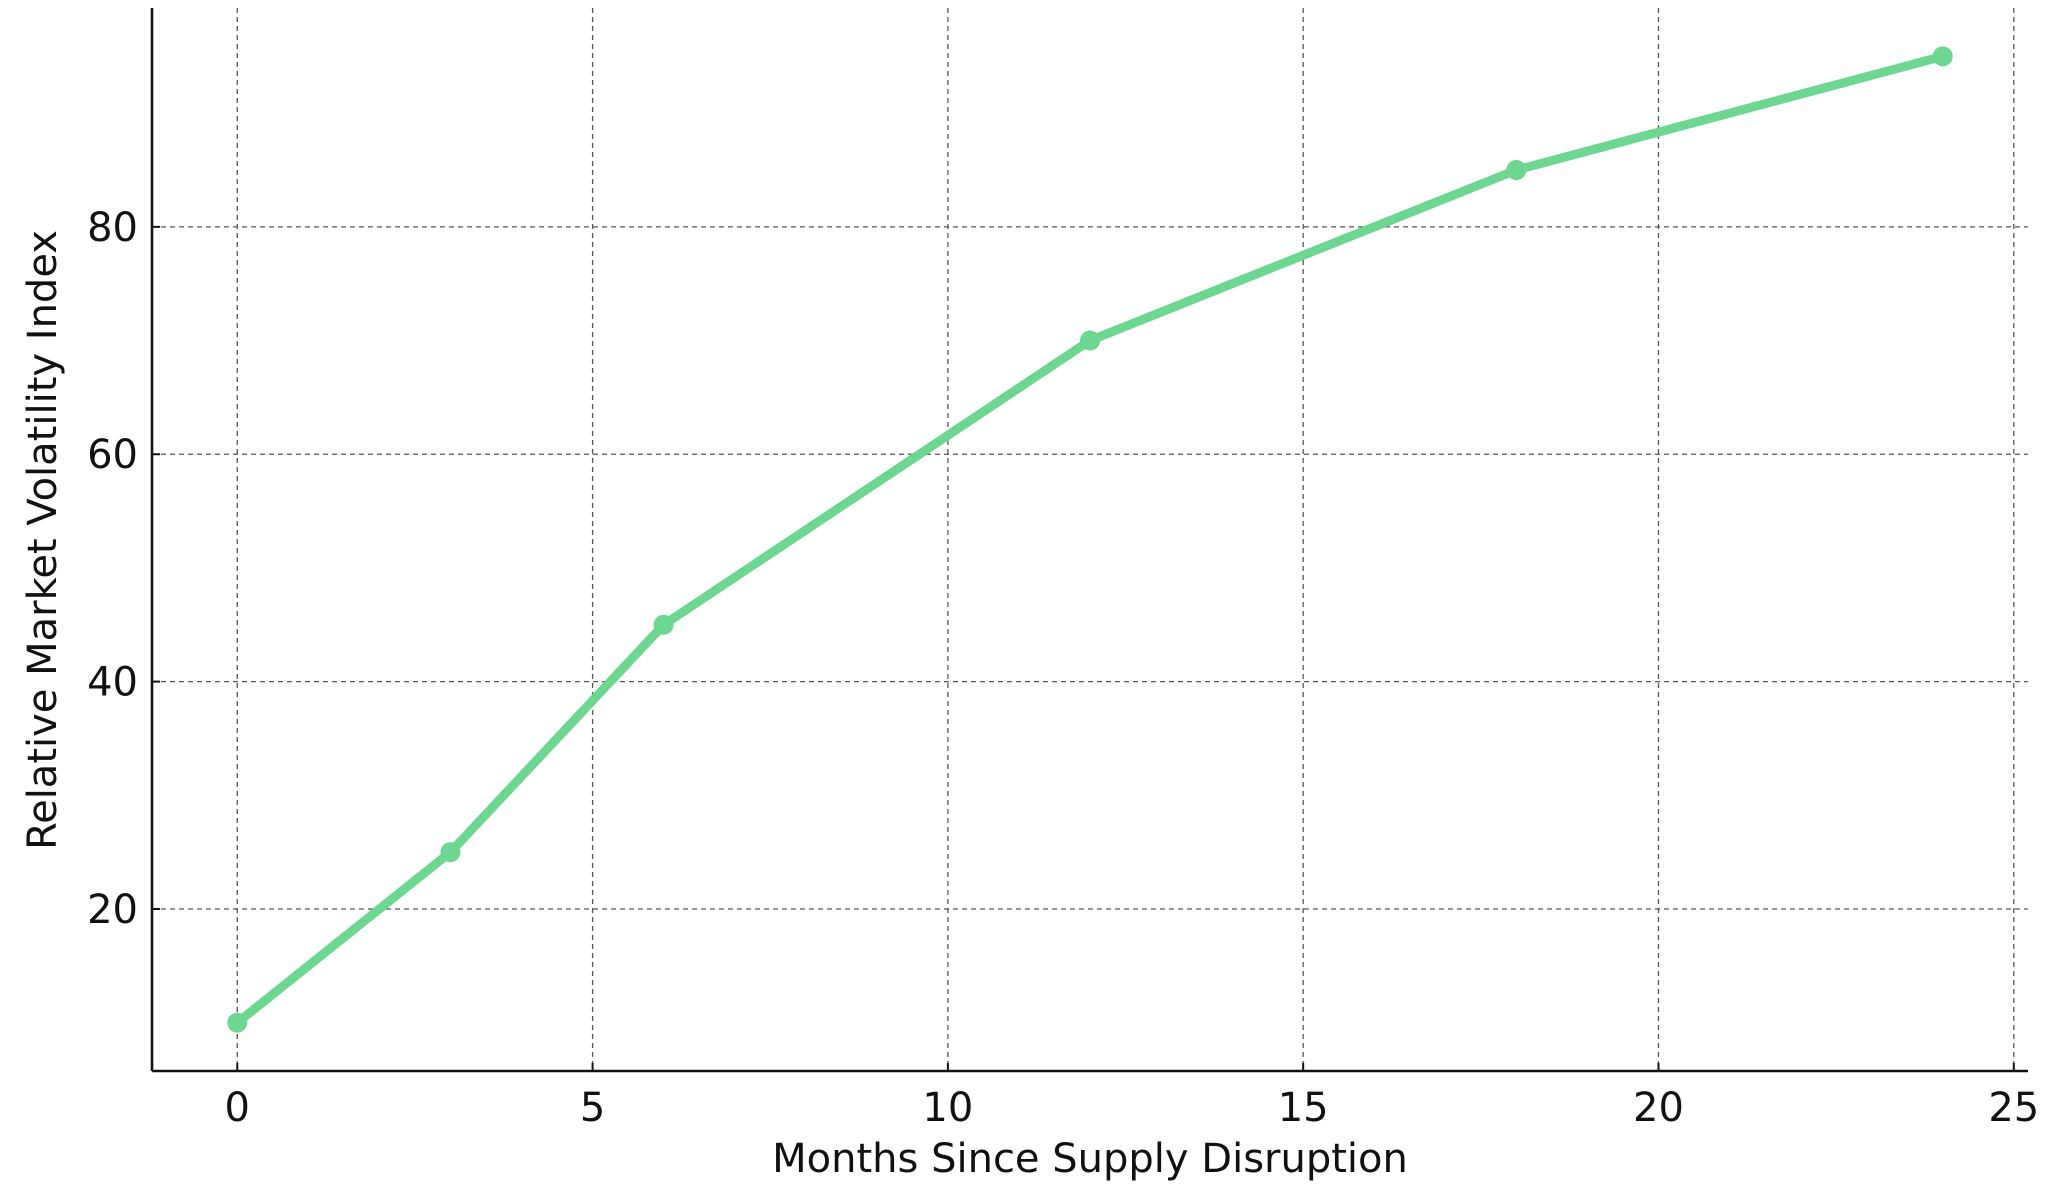  What do you see at coordinates (112, 455) in the screenshot?
I see `y-tick-label: 60` at bounding box center [112, 455].